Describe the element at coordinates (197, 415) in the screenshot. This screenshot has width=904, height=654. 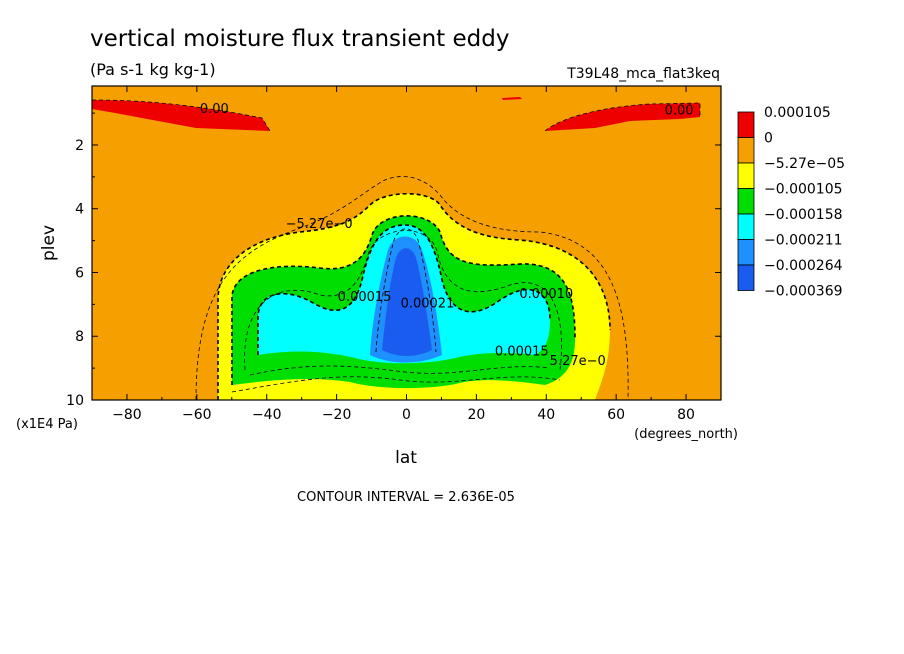
I see `x-tick-label: −60` at that location.